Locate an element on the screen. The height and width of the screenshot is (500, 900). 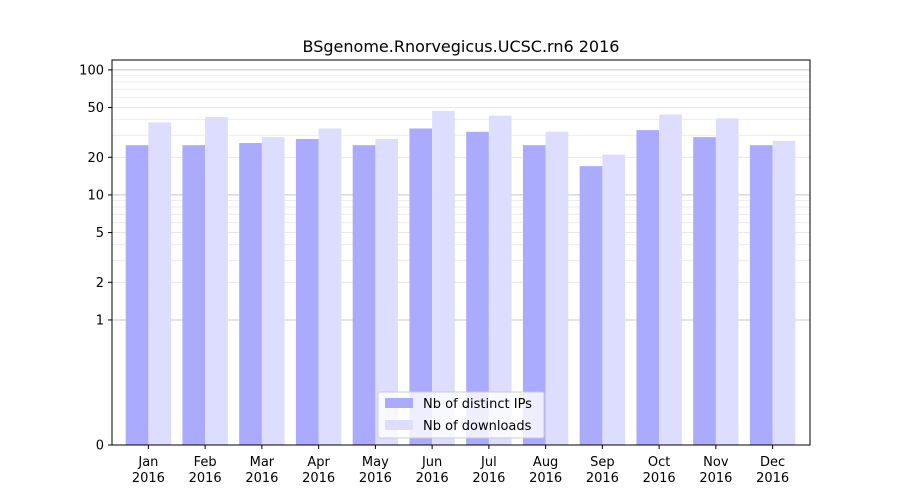
x-tick-label-month: Apr is located at coordinates (318, 462).